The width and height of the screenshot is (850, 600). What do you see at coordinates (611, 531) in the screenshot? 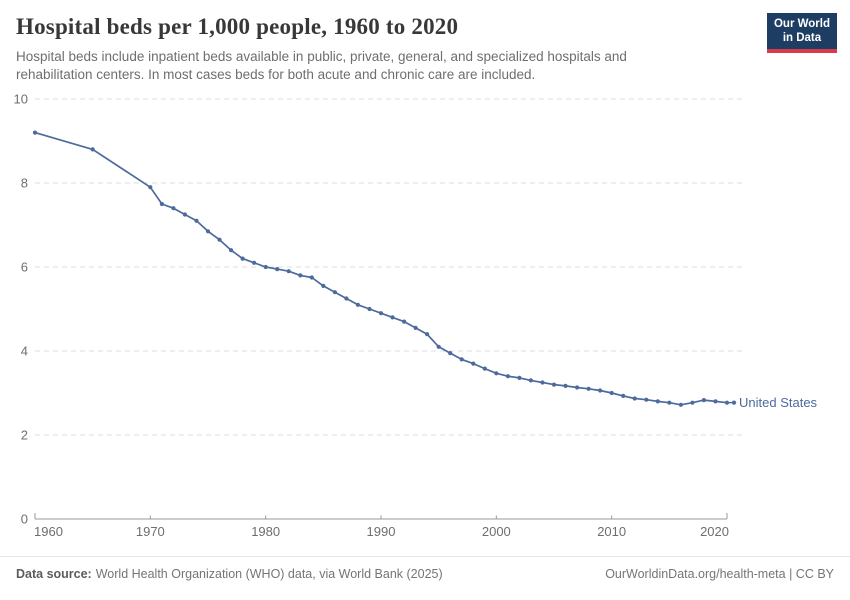
I see `x-tick-label: 2010` at bounding box center [611, 531].